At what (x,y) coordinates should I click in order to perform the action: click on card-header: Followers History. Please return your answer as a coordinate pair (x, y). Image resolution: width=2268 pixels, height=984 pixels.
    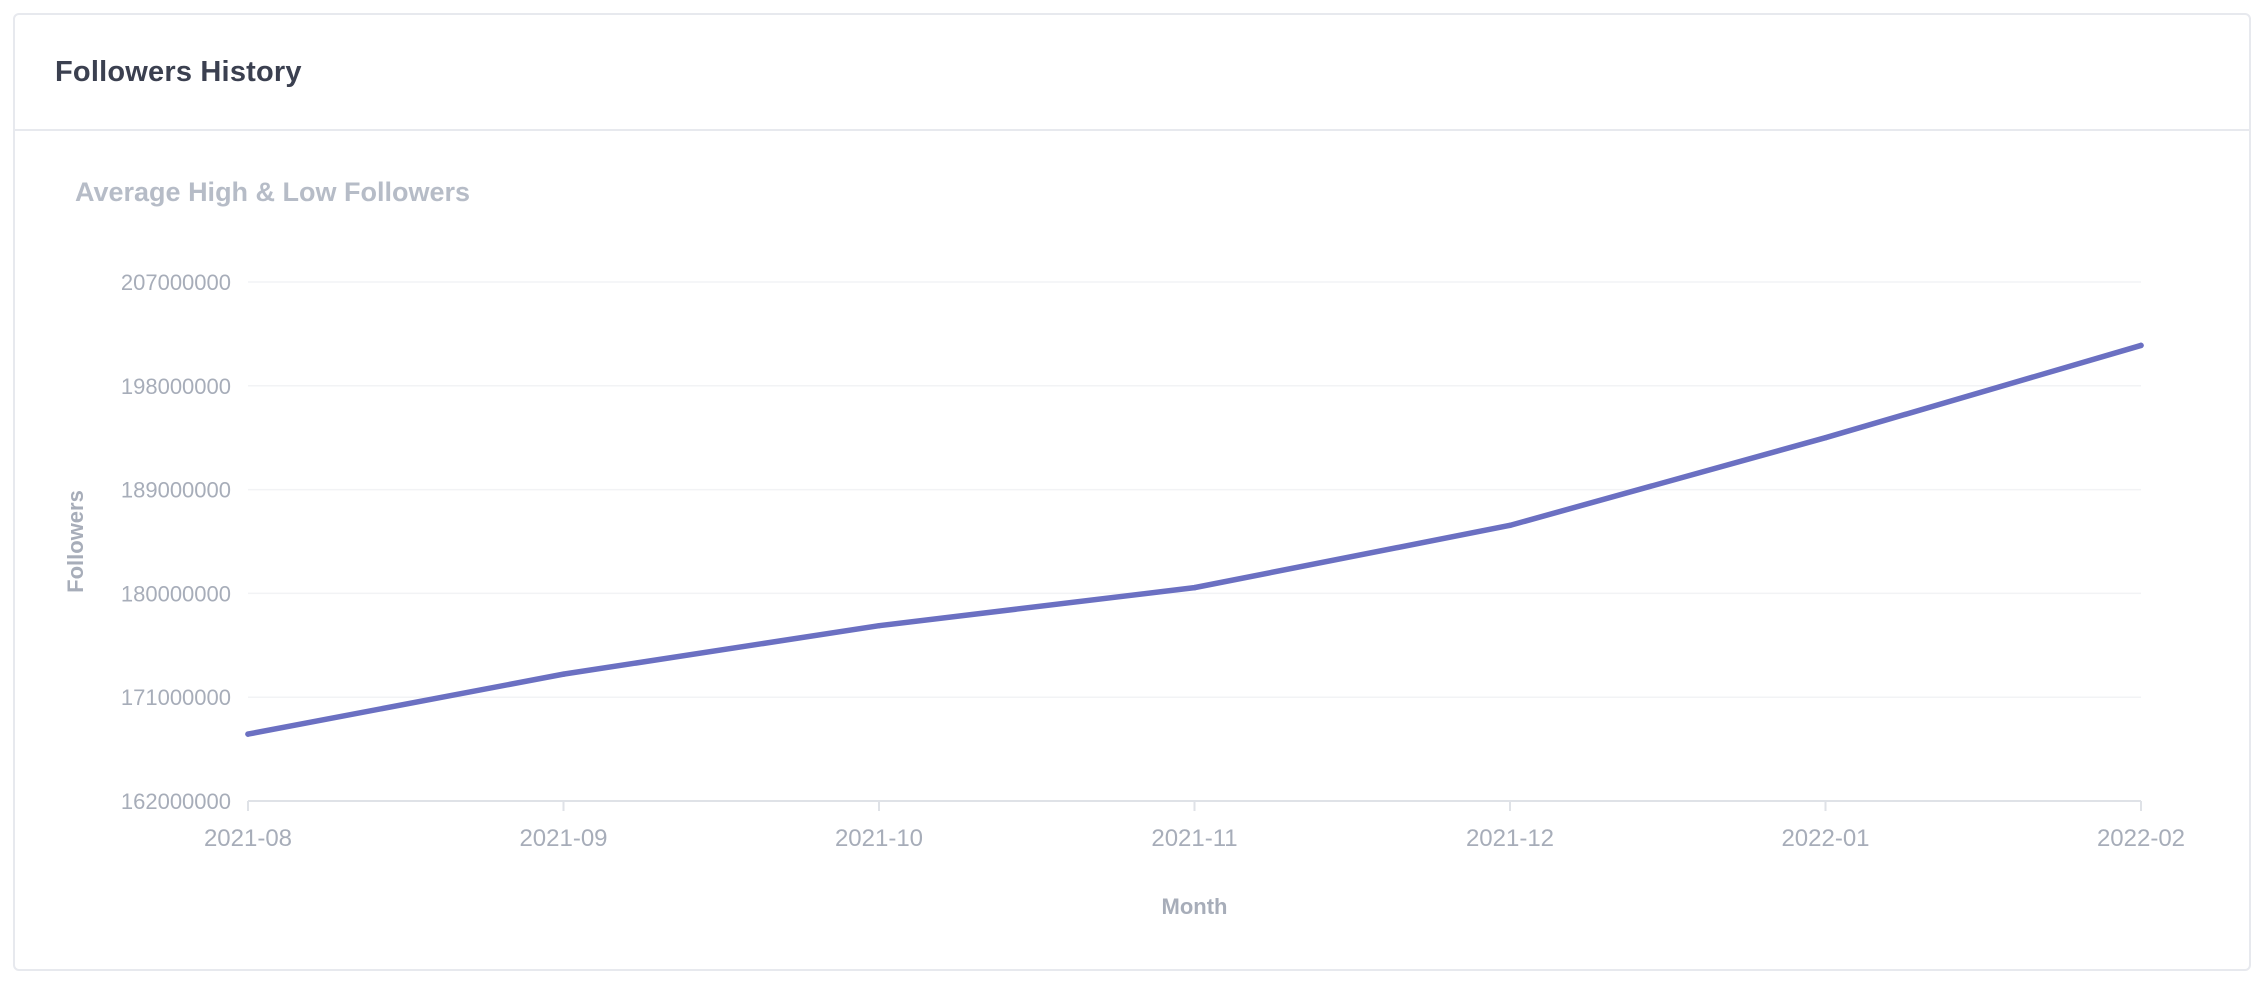
    Looking at the image, I should click on (1132, 73).